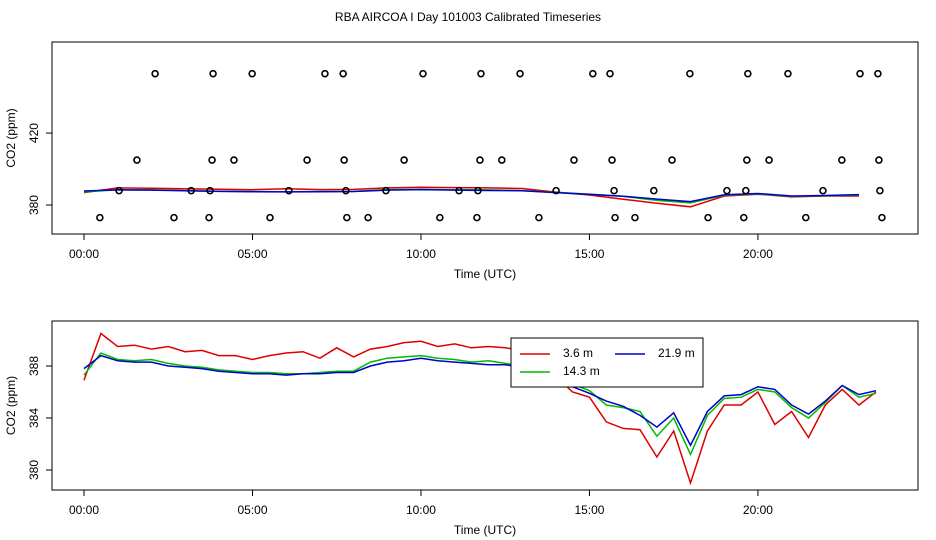  What do you see at coordinates (34, 366) in the screenshot?
I see `y-tick-label: 388` at bounding box center [34, 366].